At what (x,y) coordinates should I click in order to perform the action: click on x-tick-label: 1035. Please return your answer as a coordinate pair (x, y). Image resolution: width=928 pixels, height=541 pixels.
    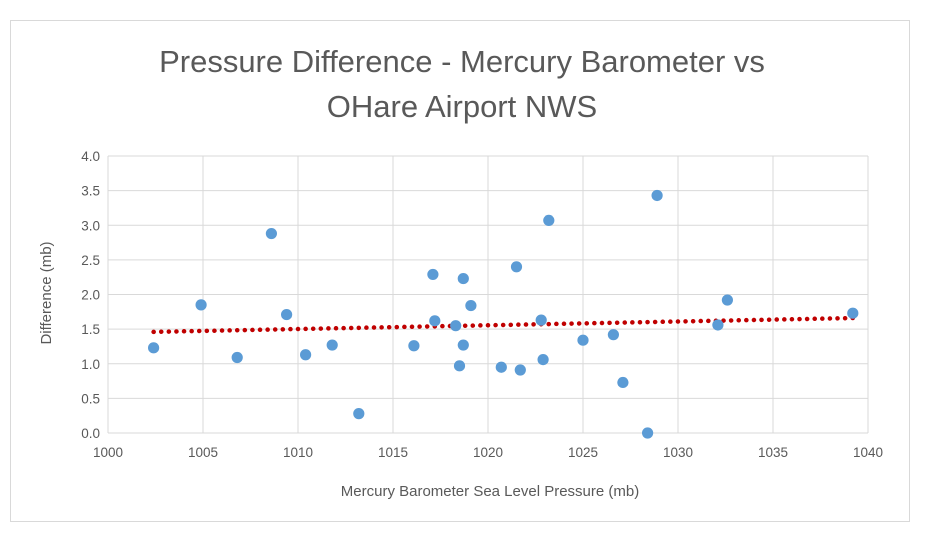
    Looking at the image, I should click on (773, 452).